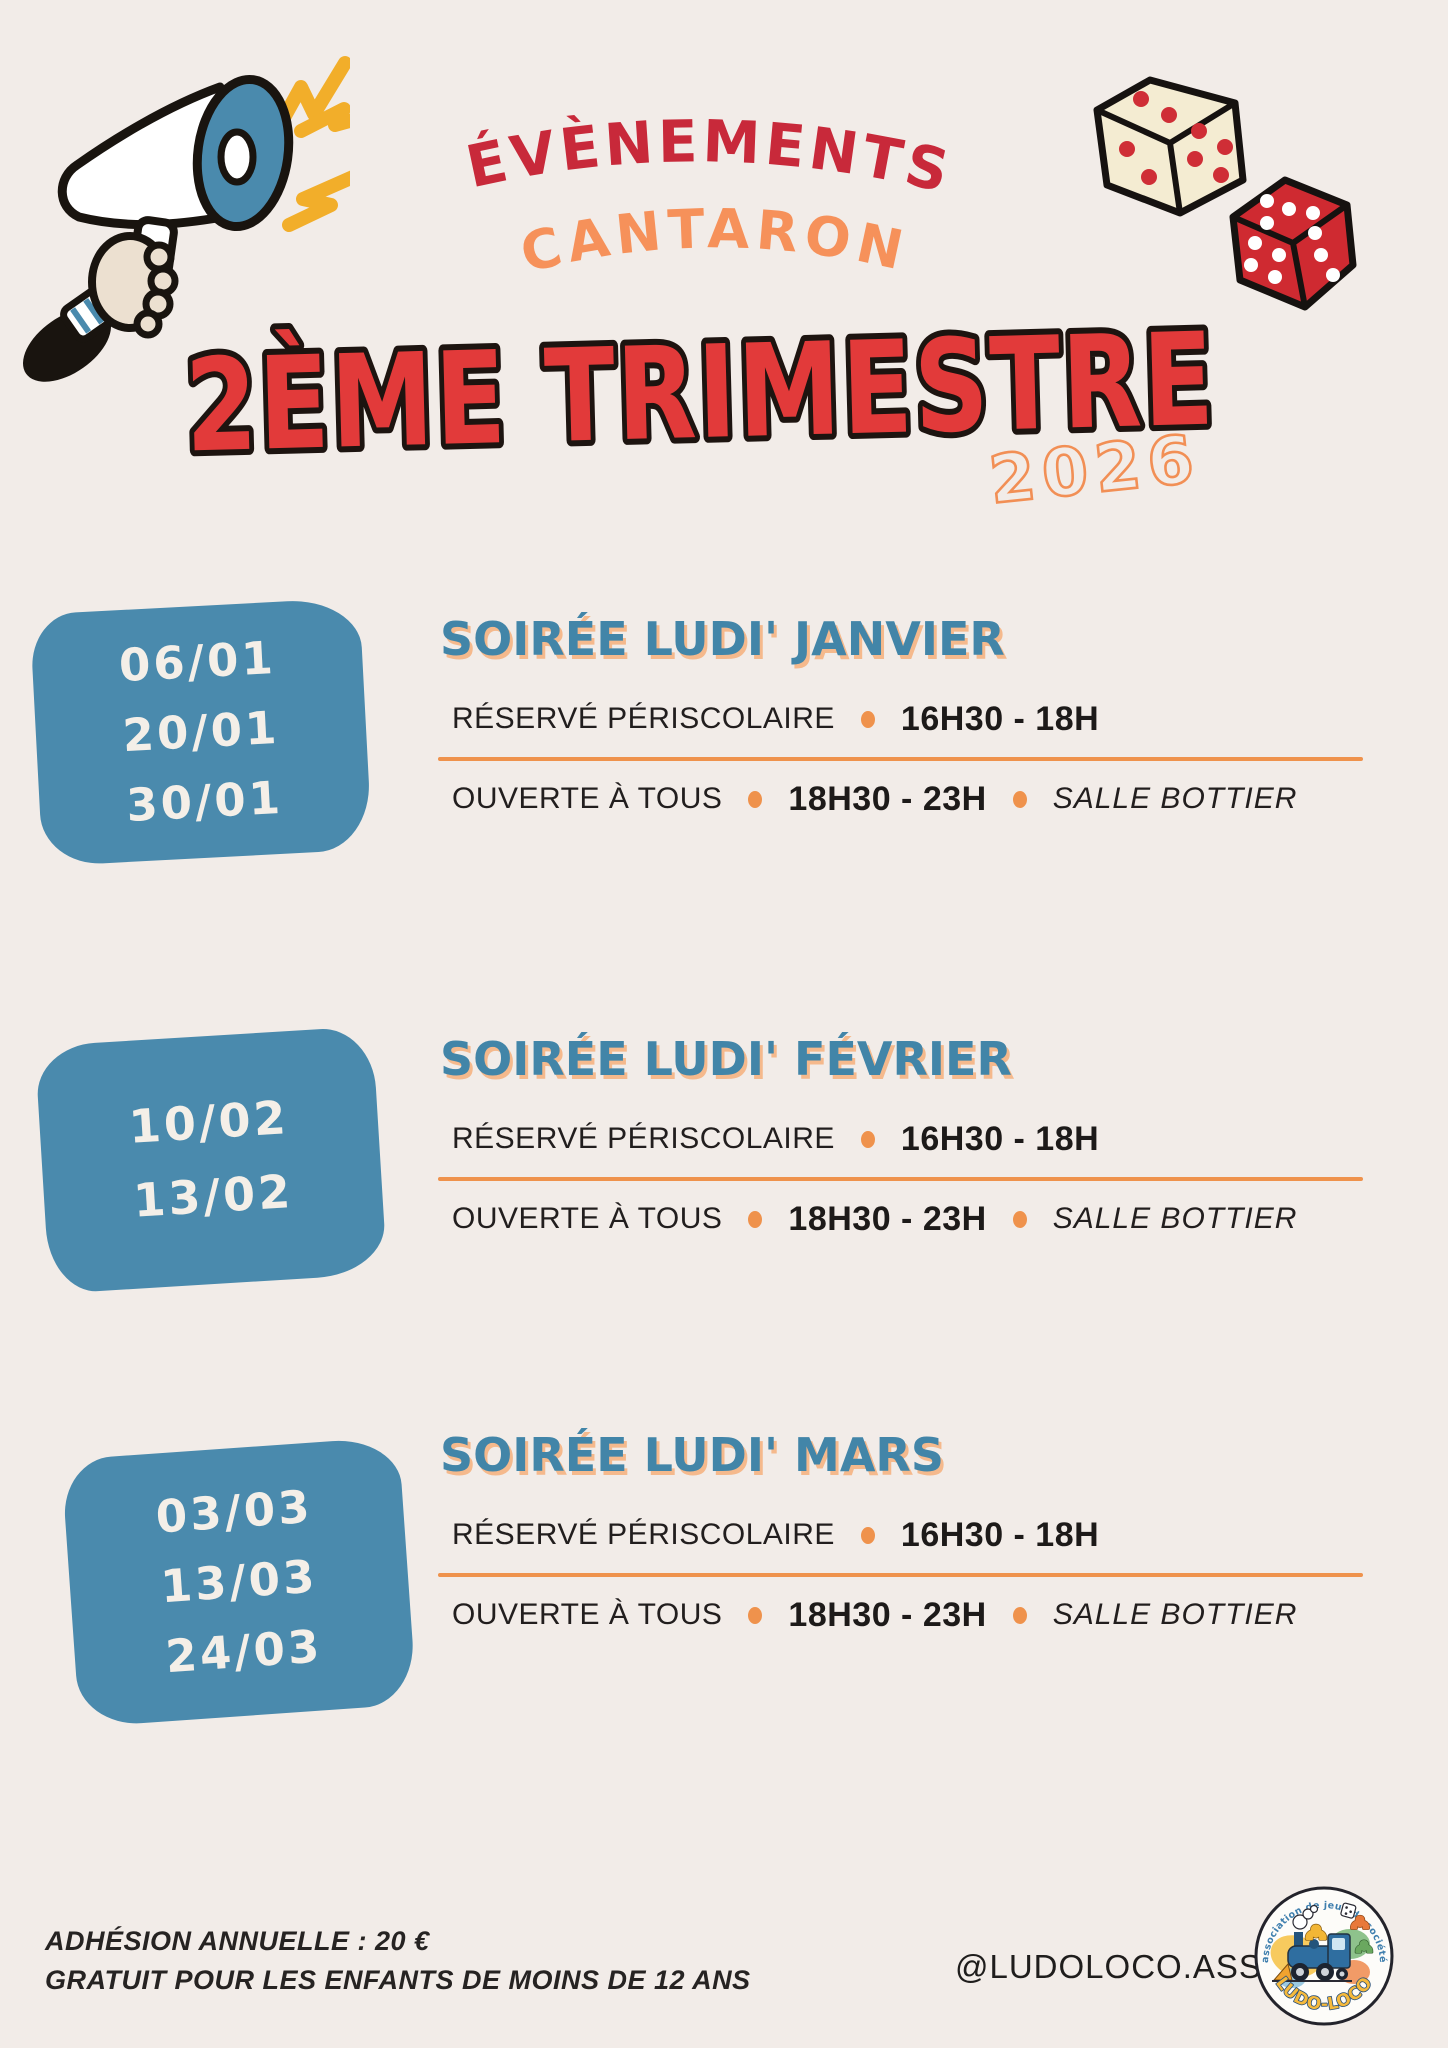  I want to click on trimester-title: 2ÈME TRIMESTRE, so click(700, 393).